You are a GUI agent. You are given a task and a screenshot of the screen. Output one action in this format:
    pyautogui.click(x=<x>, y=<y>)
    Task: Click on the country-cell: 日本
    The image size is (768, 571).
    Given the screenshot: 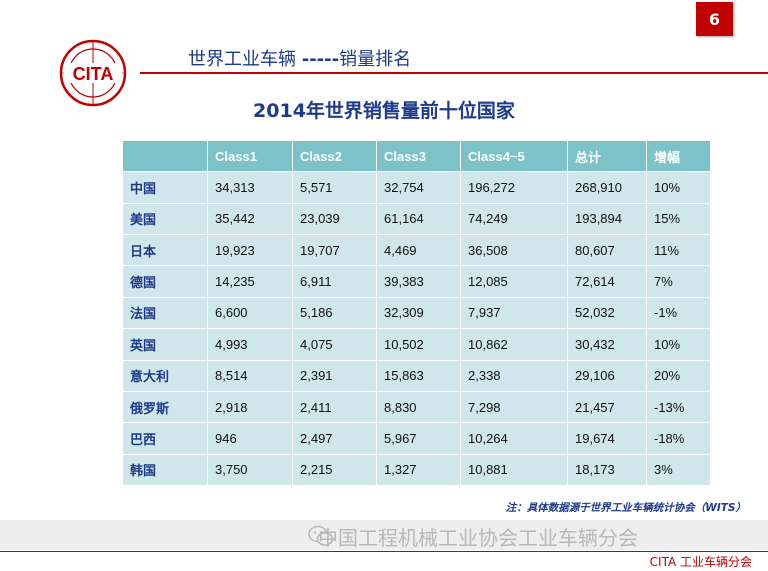 What is the action you would take?
    pyautogui.click(x=165, y=250)
    